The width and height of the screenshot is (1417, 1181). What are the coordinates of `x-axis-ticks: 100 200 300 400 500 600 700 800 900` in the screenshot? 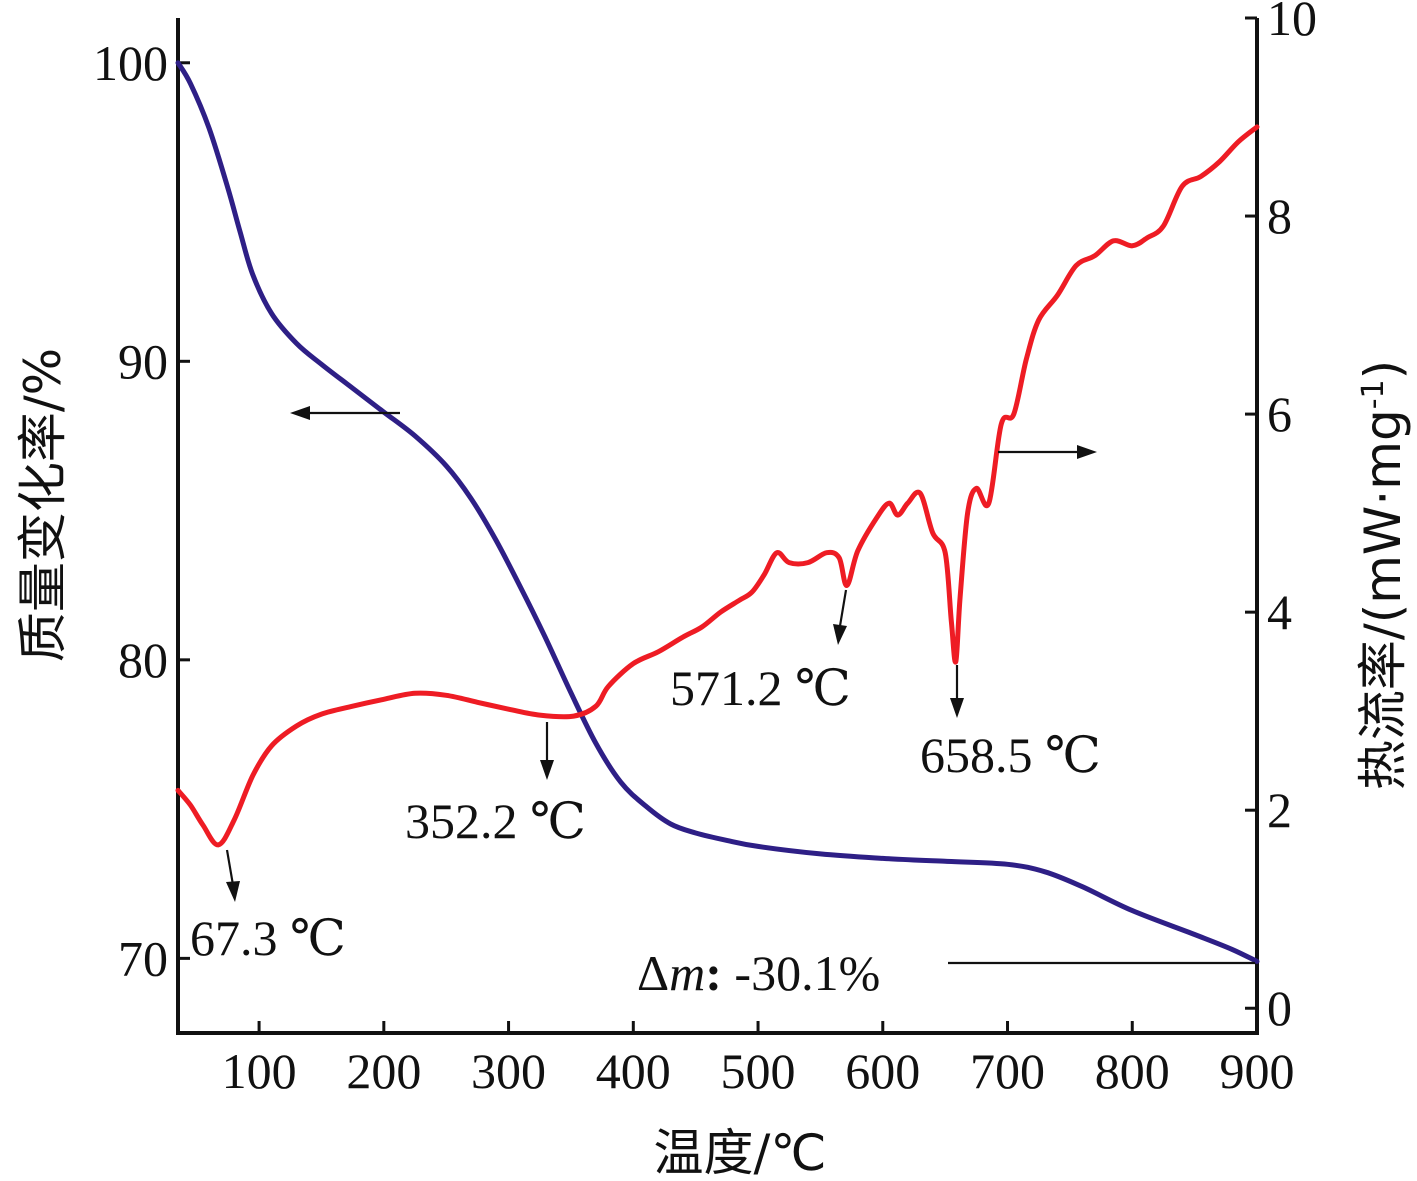 It's located at (758, 1060).